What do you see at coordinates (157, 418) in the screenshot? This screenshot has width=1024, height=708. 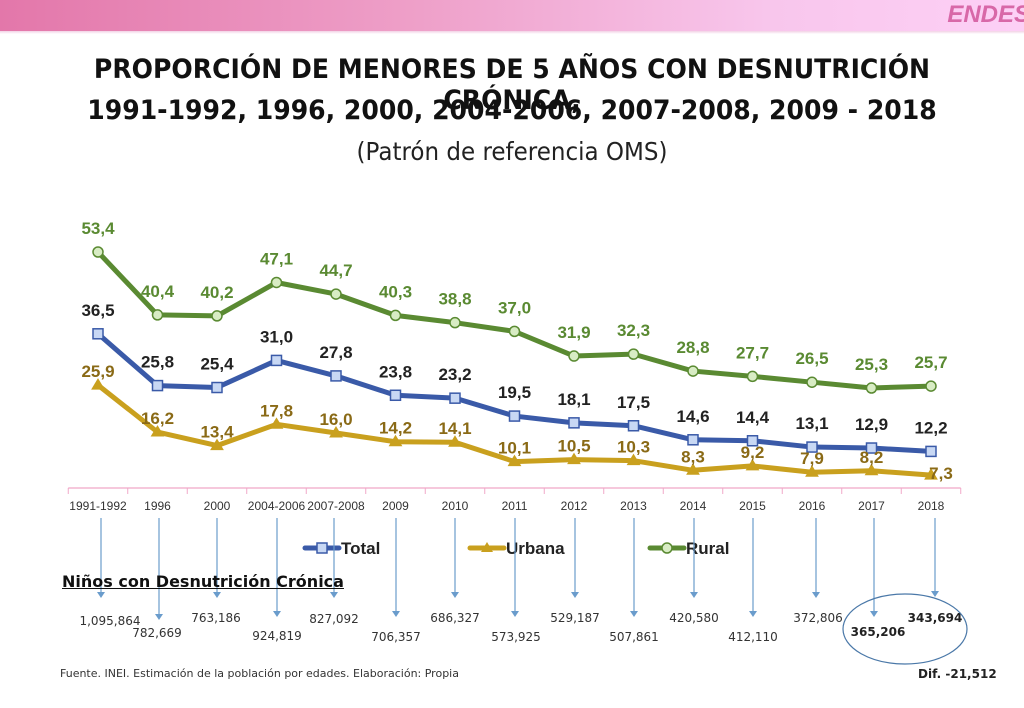 I see `data-label-urbana: 16,2` at bounding box center [157, 418].